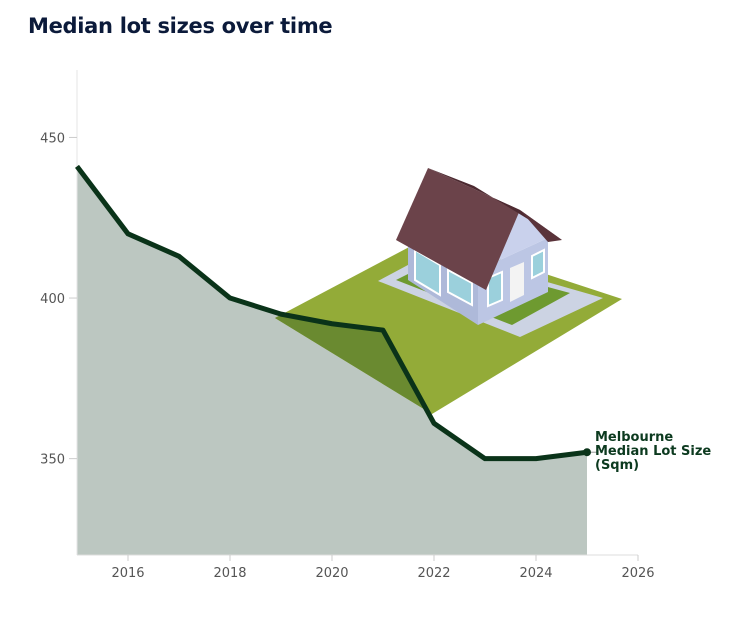 The height and width of the screenshot is (621, 740). Describe the element at coordinates (433, 573) in the screenshot. I see `x-tick-label: 2022` at that location.